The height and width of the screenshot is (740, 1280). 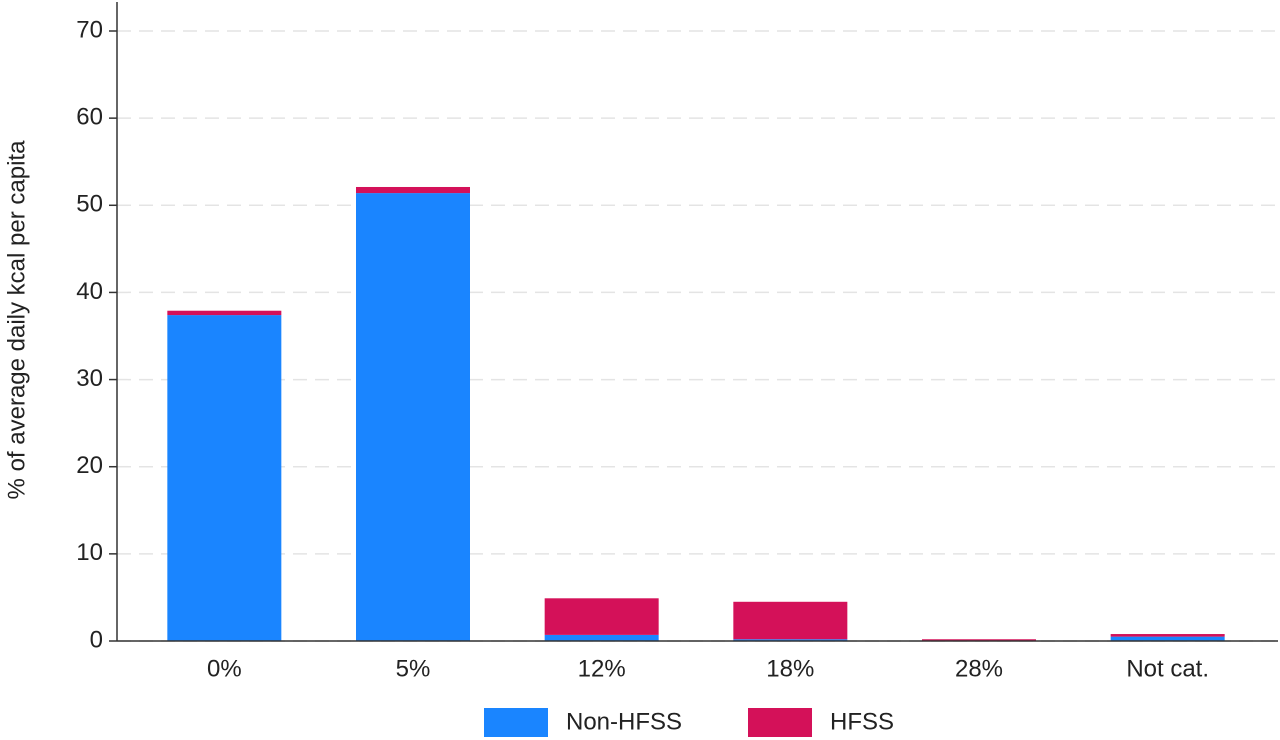 What do you see at coordinates (979, 668) in the screenshot?
I see `x-tick-label: 28%` at bounding box center [979, 668].